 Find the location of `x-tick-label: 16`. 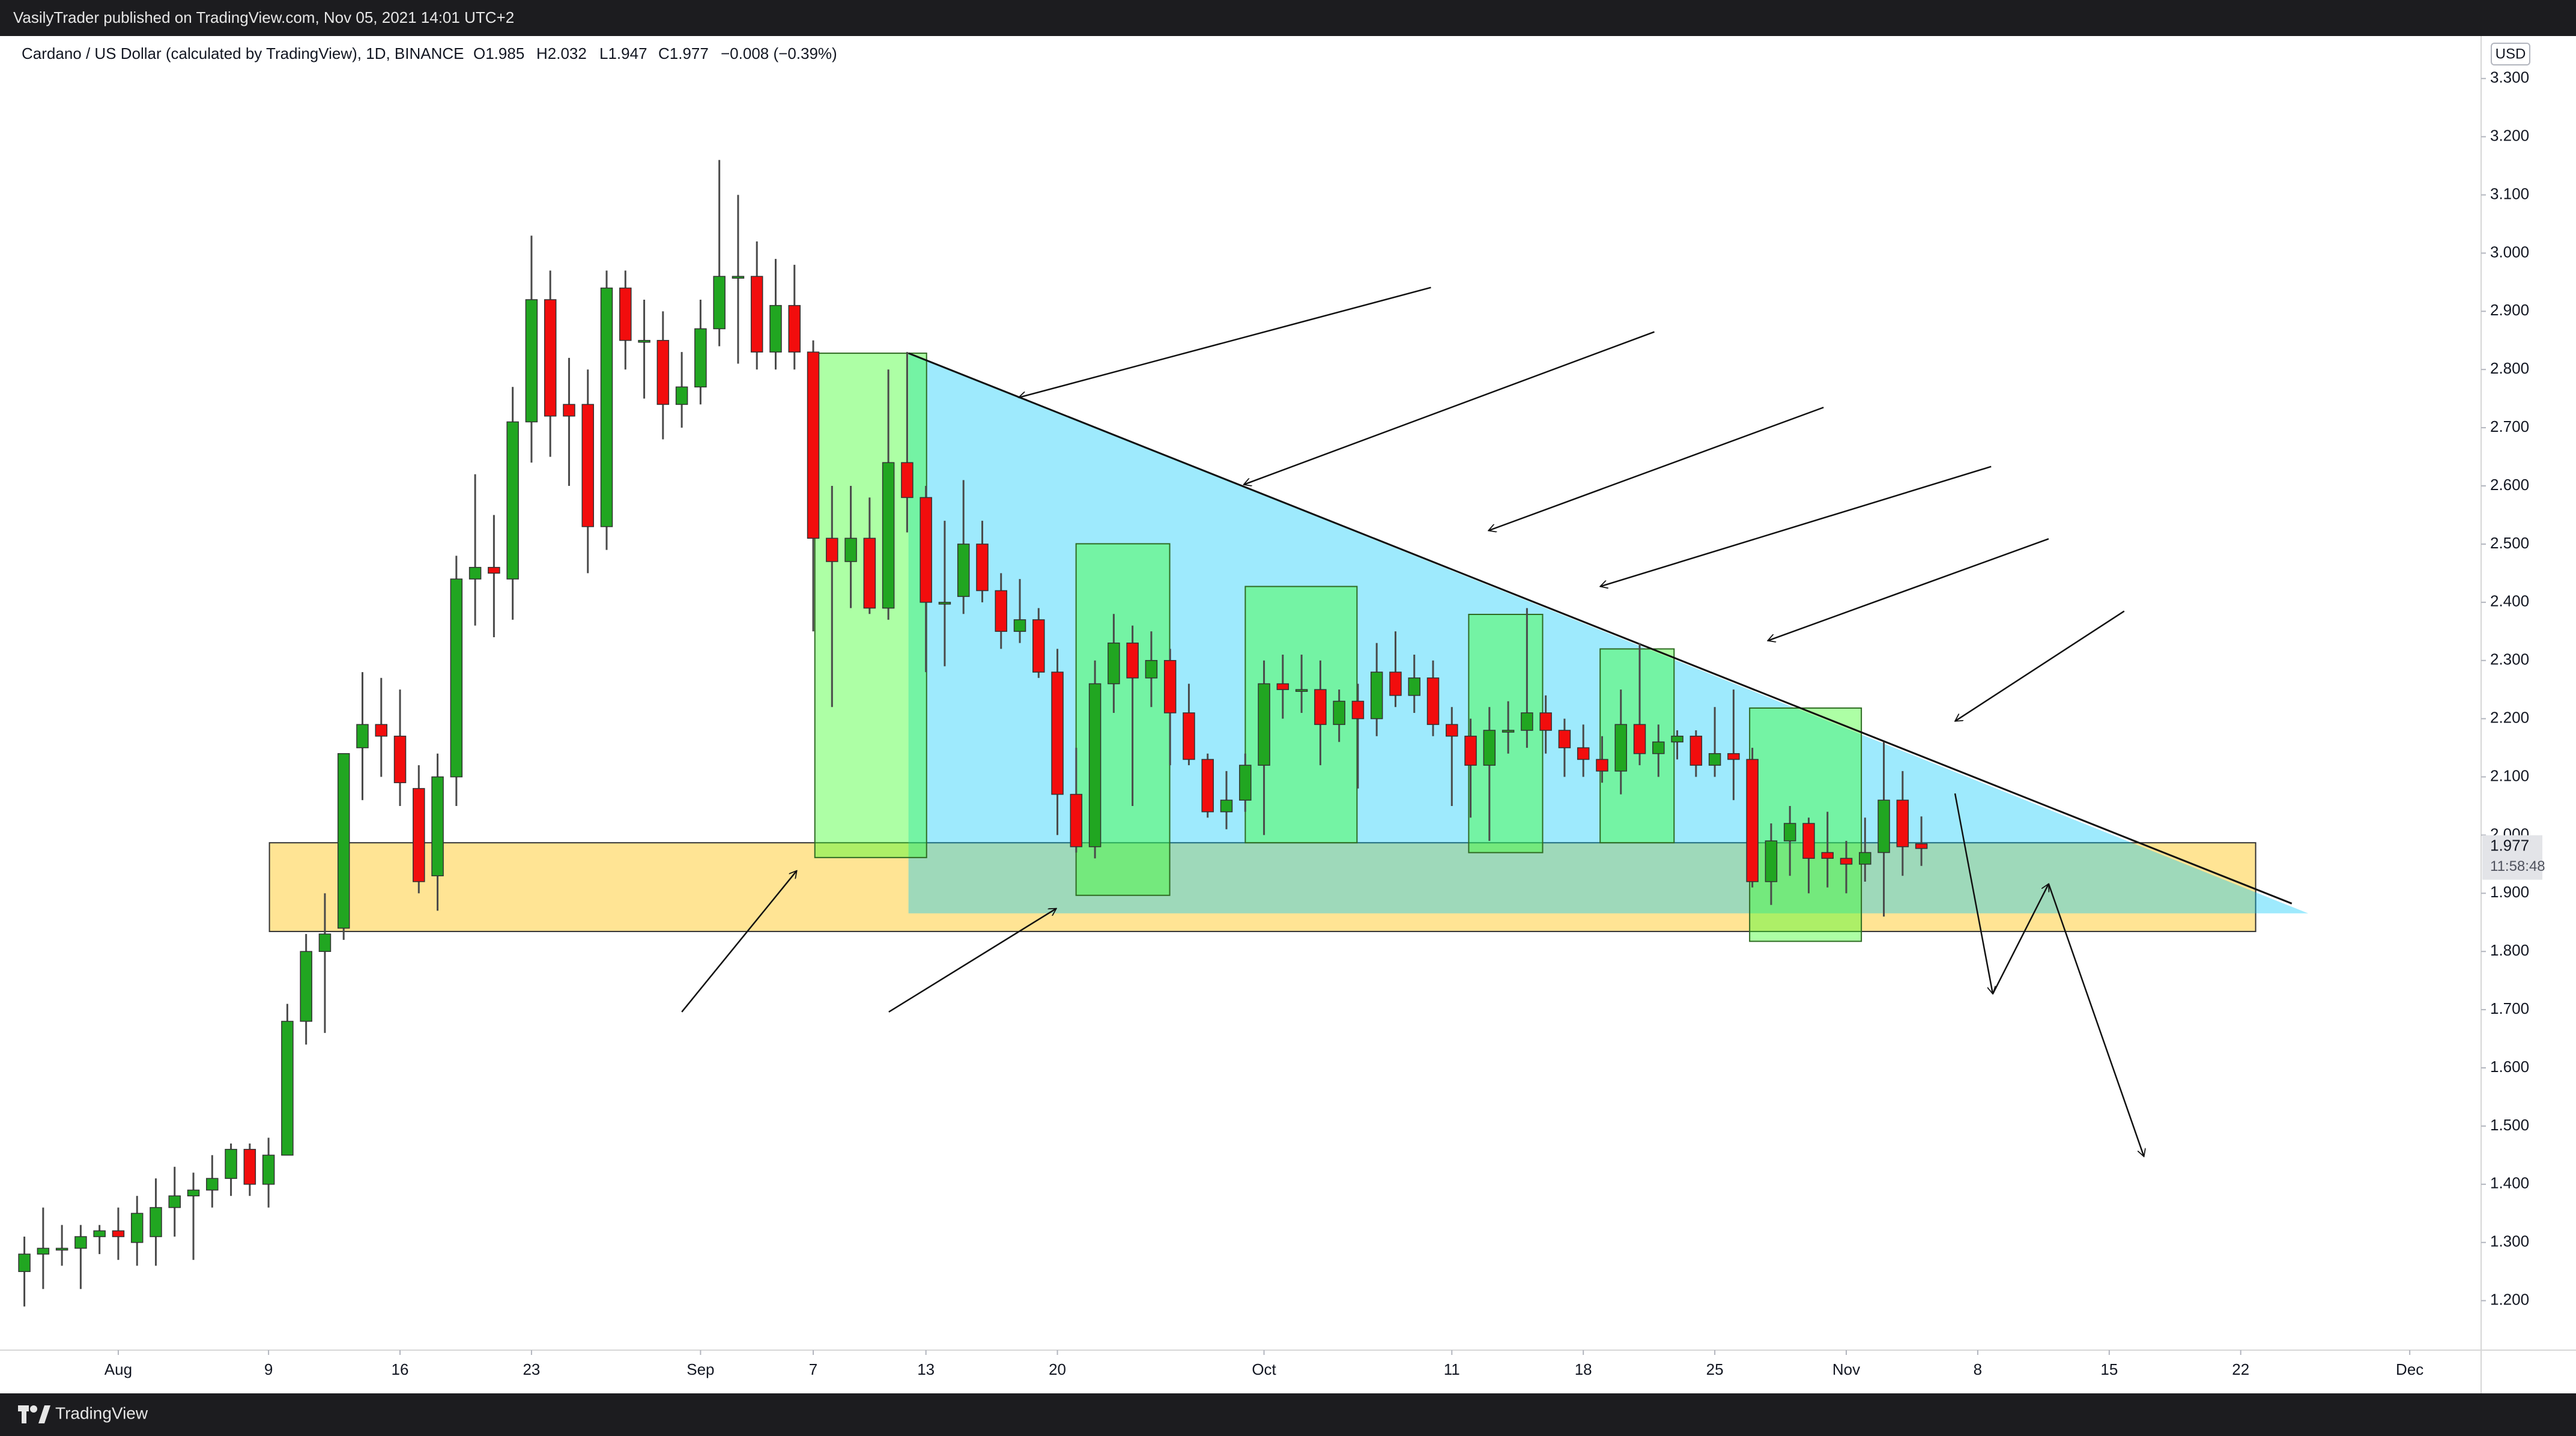

x-tick-label: 16 is located at coordinates (400, 1369).